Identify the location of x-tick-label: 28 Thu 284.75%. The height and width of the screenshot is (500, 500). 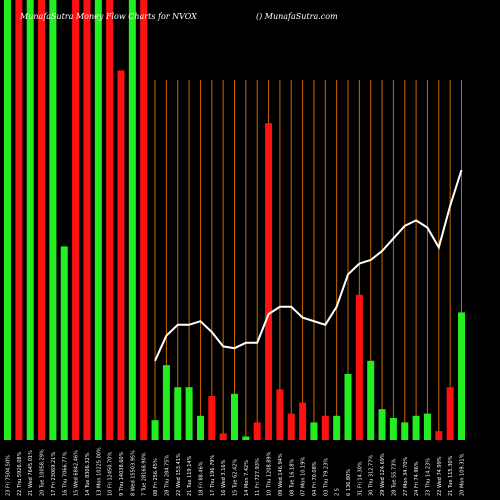
(167, 475).